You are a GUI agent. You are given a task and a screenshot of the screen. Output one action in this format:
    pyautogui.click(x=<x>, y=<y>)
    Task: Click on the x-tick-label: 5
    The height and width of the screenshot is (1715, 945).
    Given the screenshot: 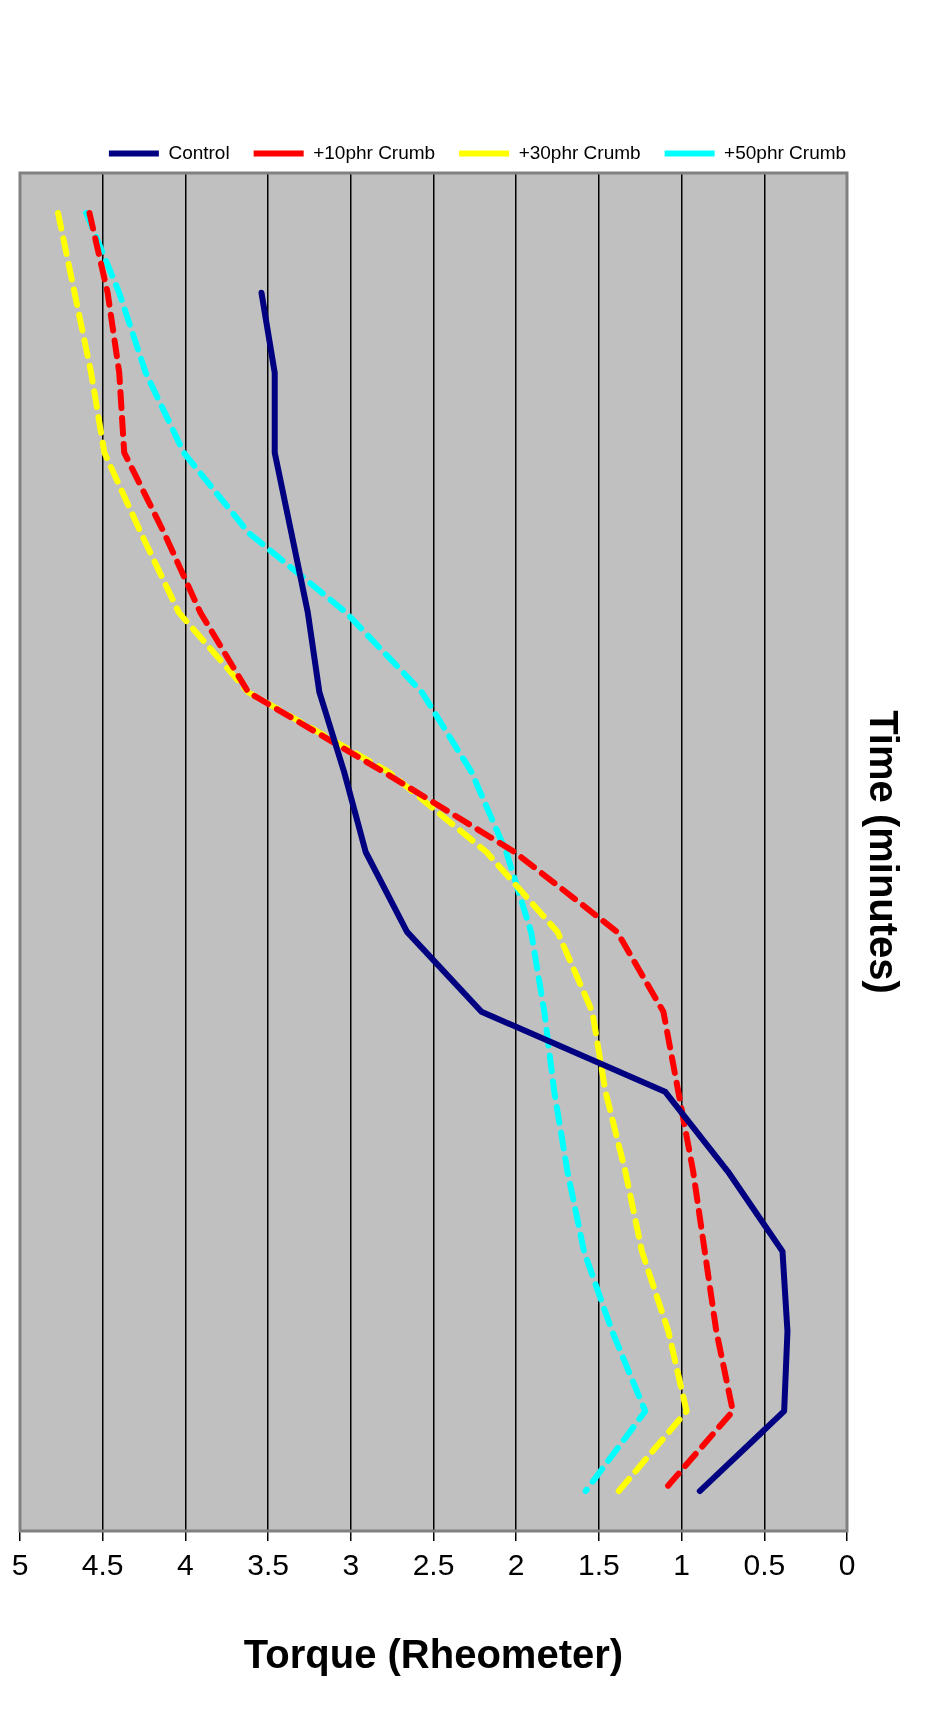 What is the action you would take?
    pyautogui.click(x=20, y=1565)
    